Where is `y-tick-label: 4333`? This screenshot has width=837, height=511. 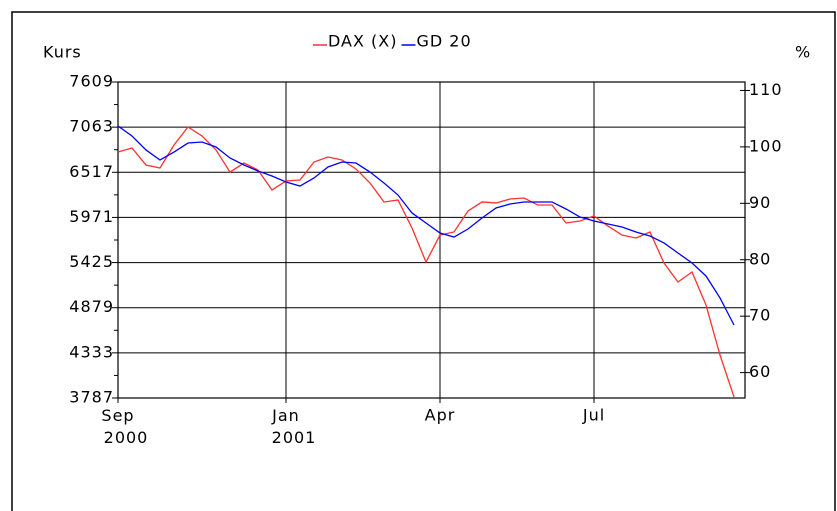
y-tick-label: 4333 is located at coordinates (91, 351).